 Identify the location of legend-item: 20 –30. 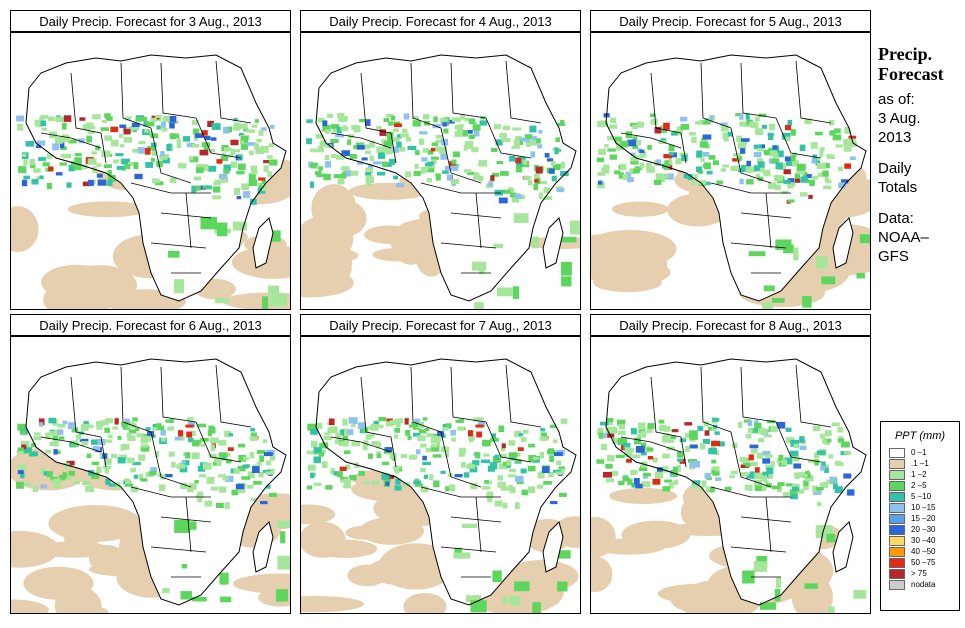
(920, 529).